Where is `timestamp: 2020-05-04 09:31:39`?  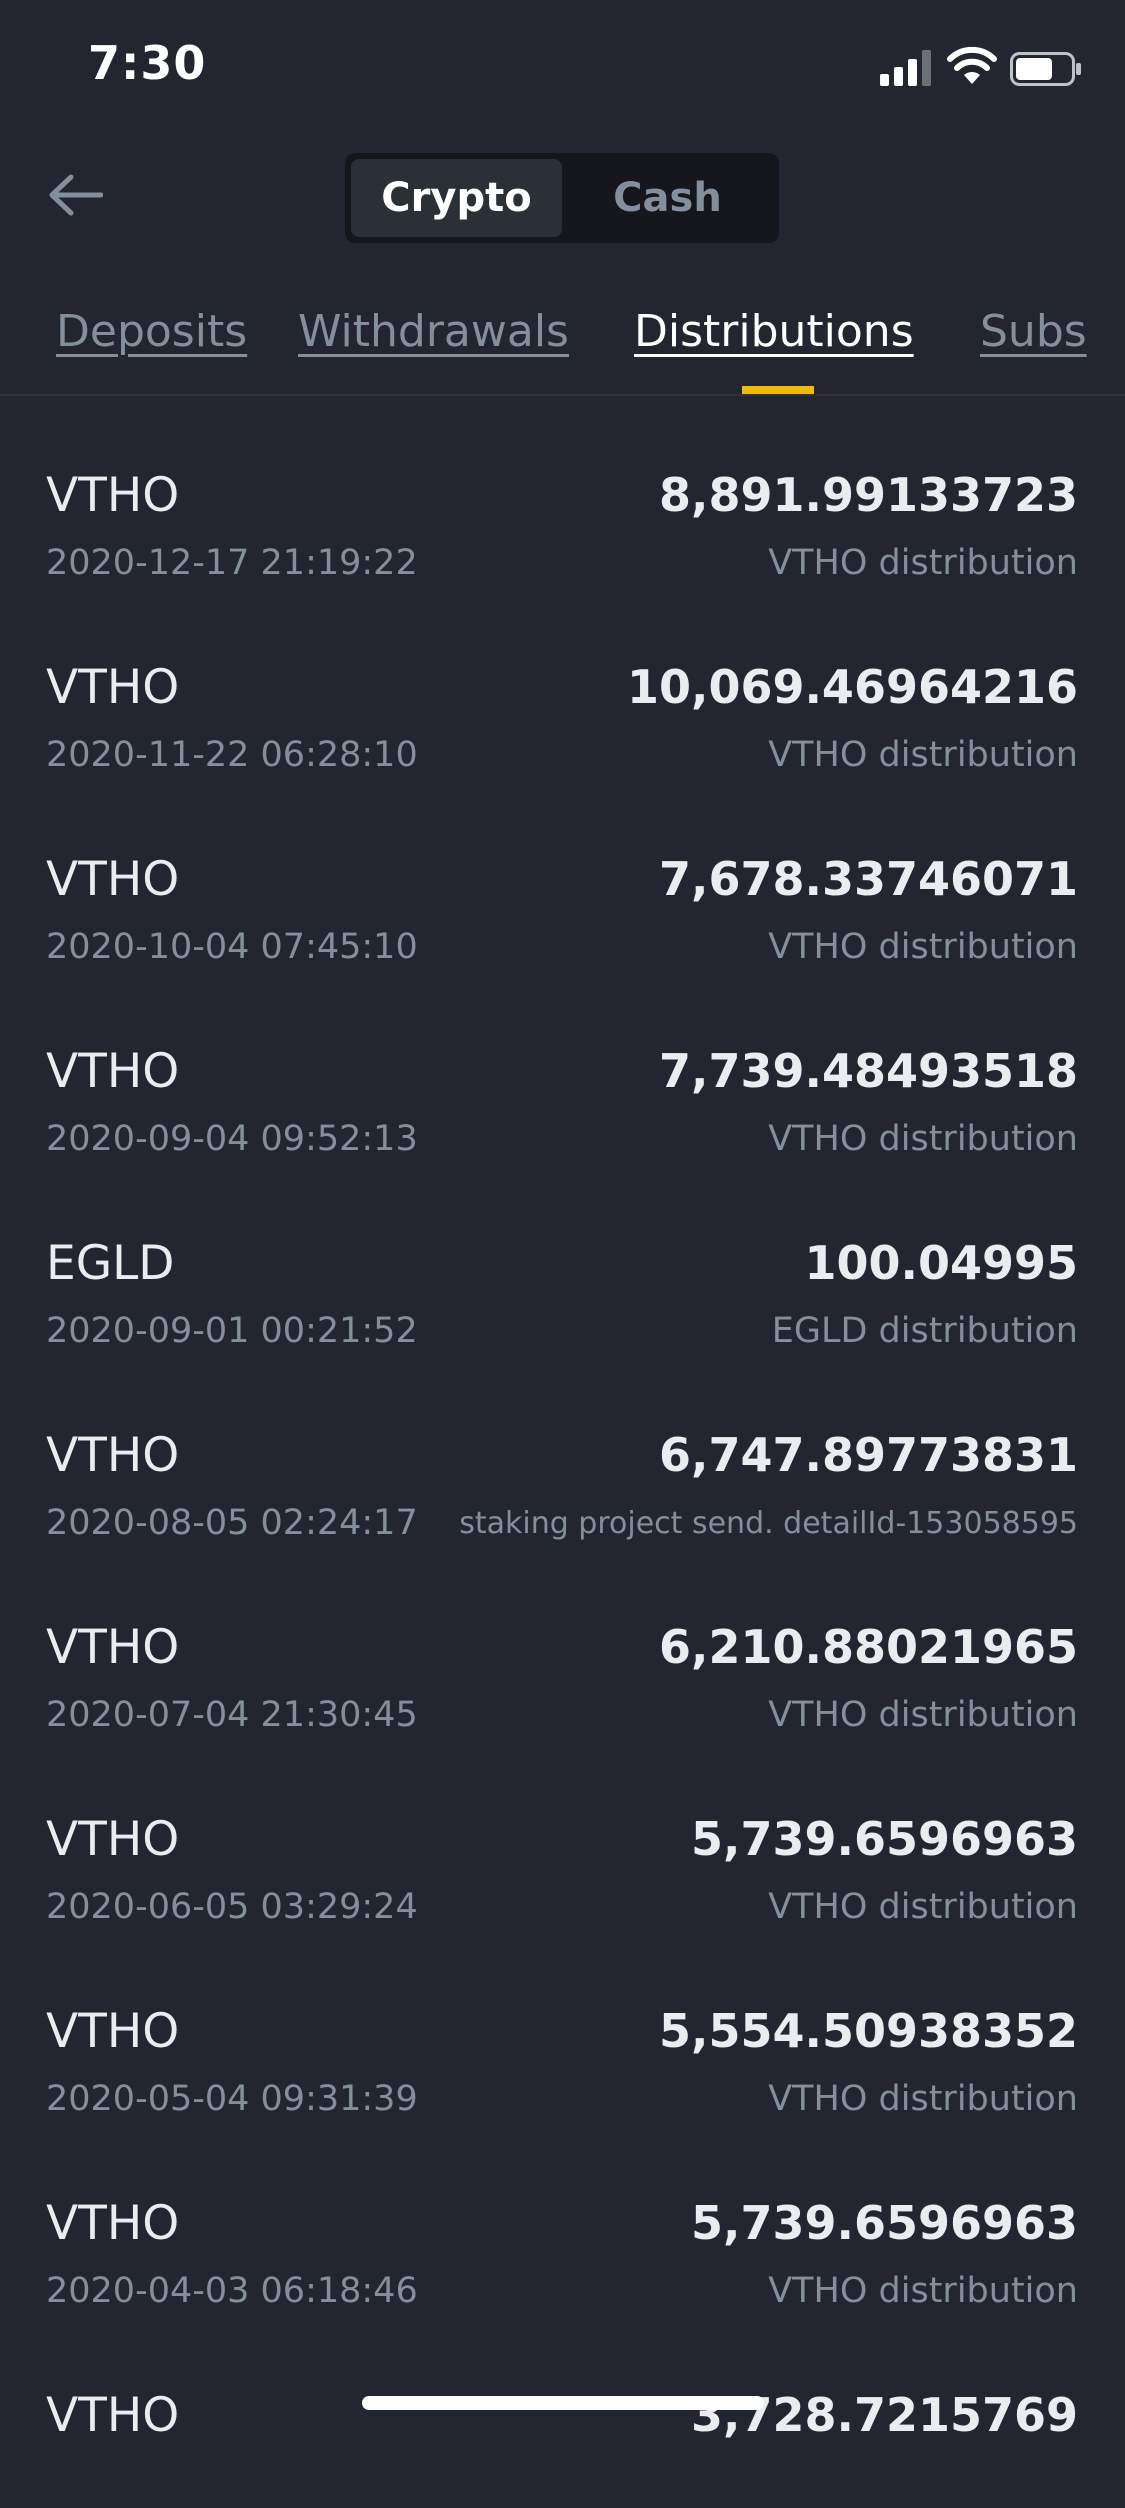
timestamp: 2020-05-04 09:31:39 is located at coordinates (232, 2099).